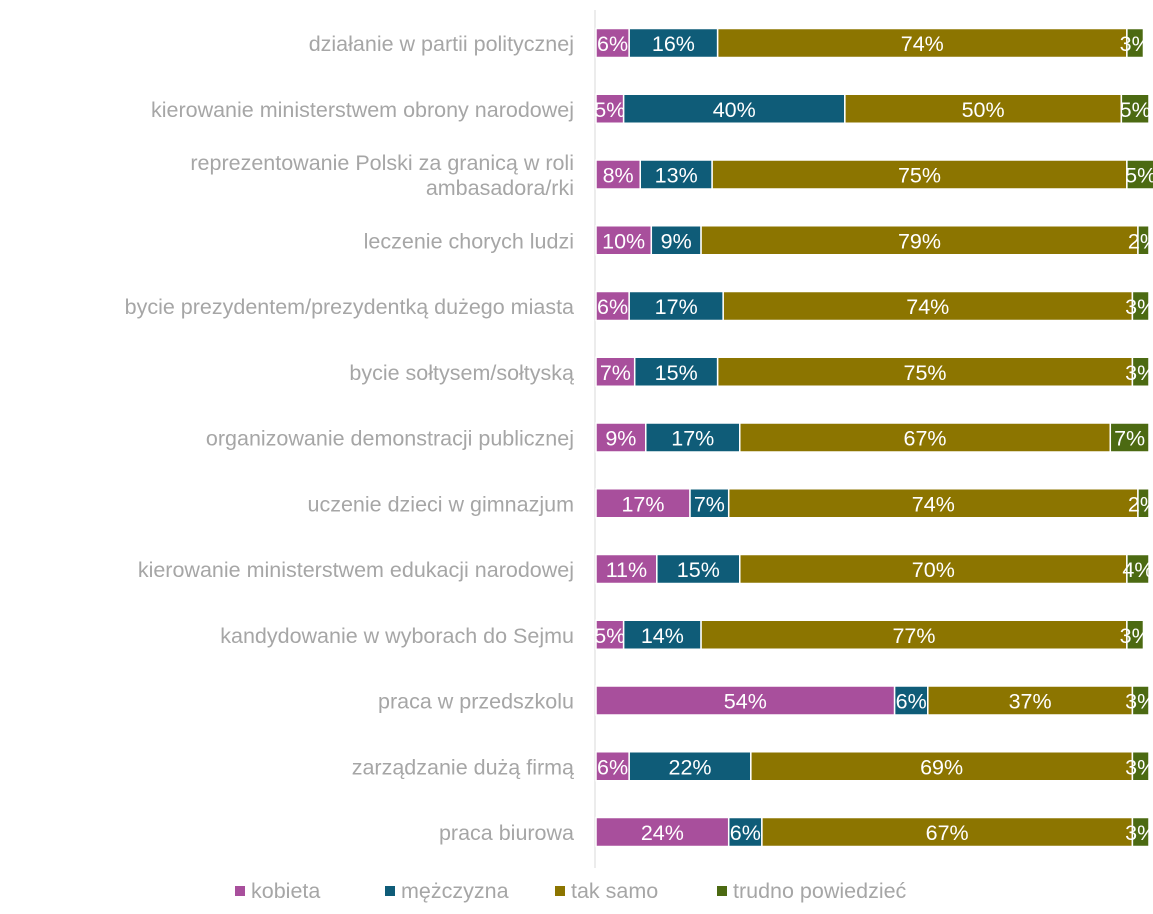  What do you see at coordinates (676, 176) in the screenshot?
I see `data-label: 13%` at bounding box center [676, 176].